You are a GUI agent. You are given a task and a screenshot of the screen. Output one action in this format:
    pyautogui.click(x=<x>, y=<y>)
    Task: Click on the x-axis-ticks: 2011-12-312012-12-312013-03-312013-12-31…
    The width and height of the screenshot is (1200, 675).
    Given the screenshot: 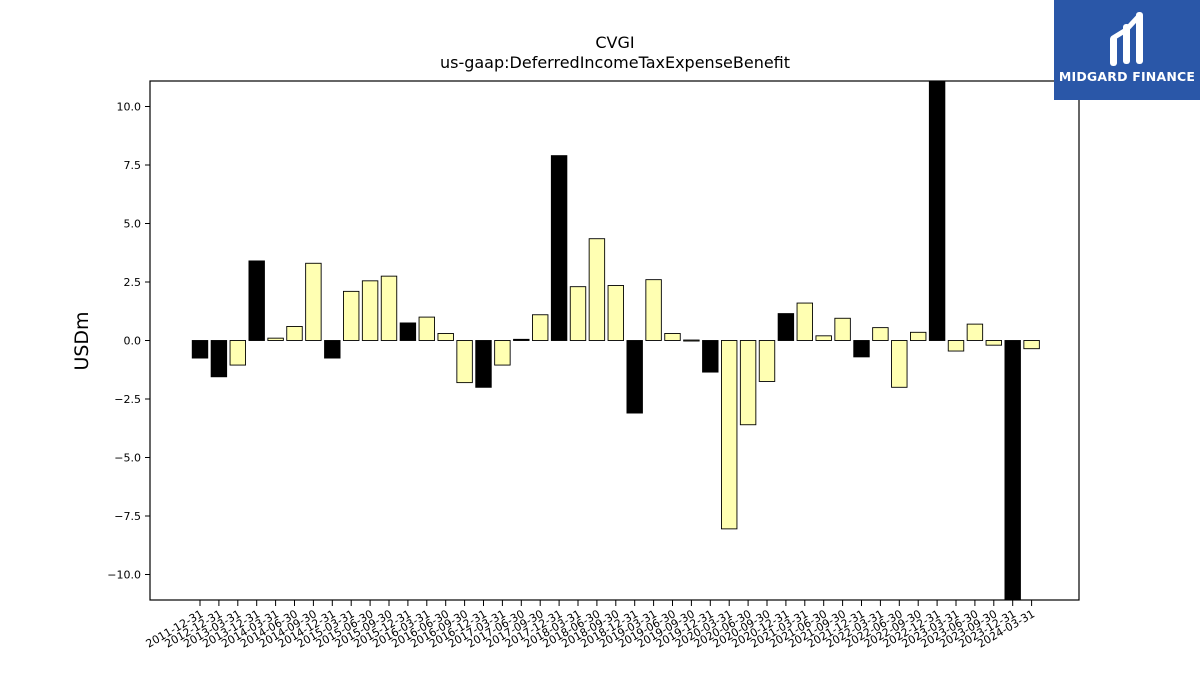 What is the action you would take?
    pyautogui.click(x=590, y=625)
    